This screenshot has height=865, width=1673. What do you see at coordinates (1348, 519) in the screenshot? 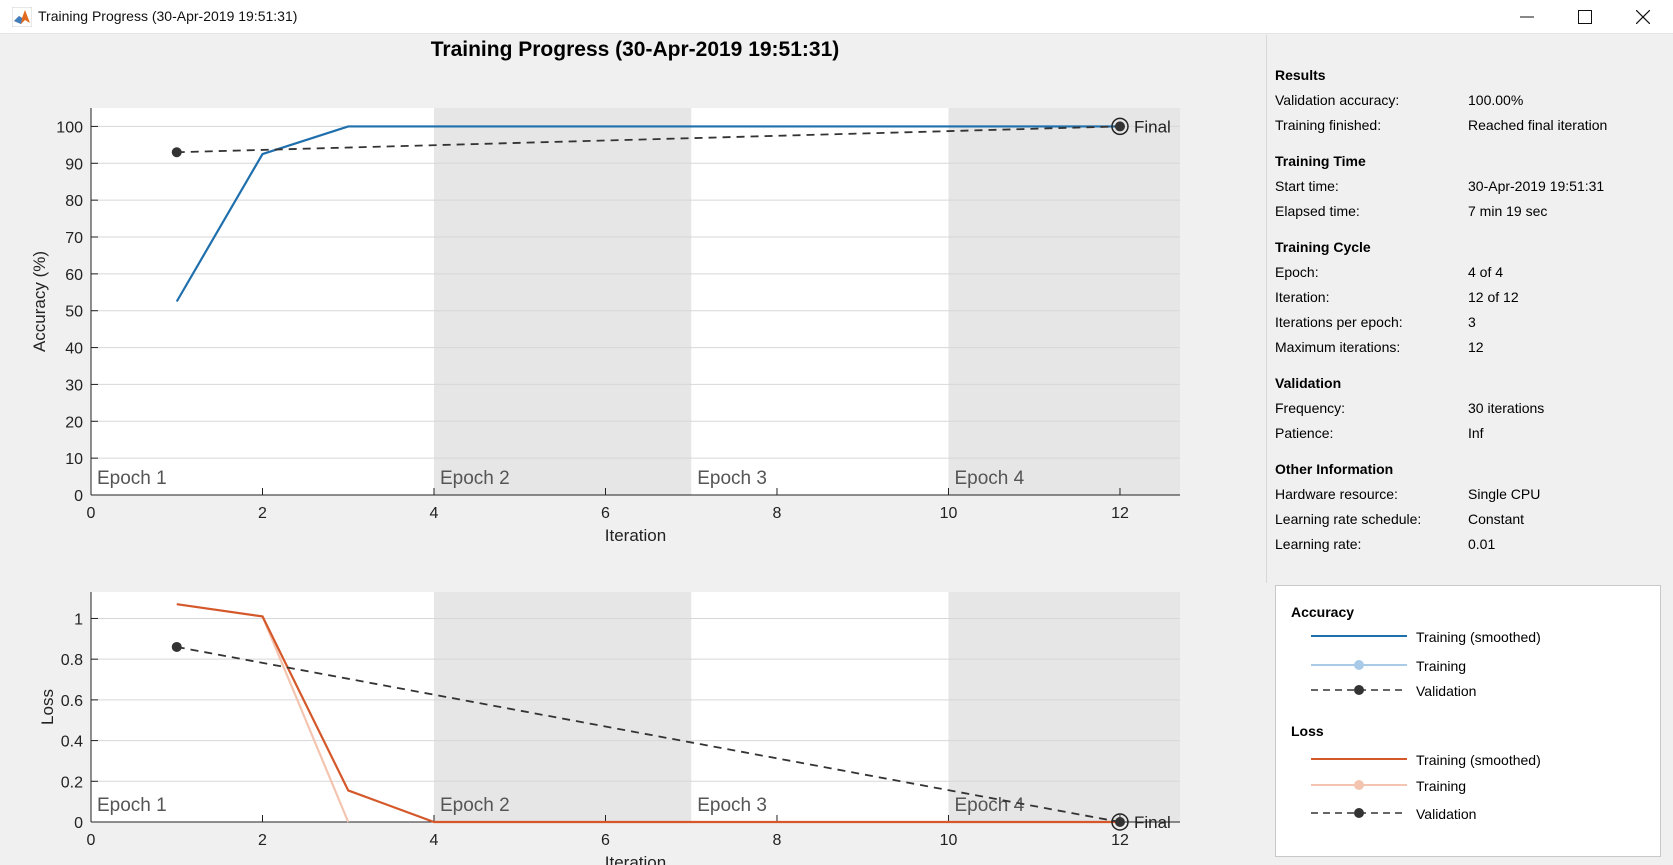
I see `info-label: Learning rate schedule:` at bounding box center [1348, 519].